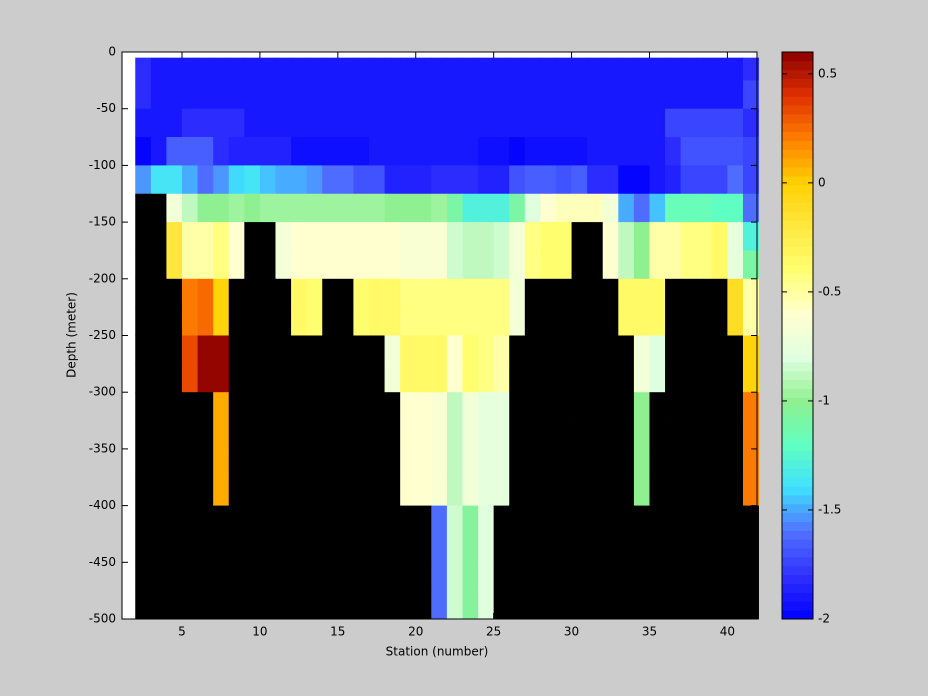 This screenshot has width=928, height=696. I want to click on x-axis-label: Station (number), so click(437, 652).